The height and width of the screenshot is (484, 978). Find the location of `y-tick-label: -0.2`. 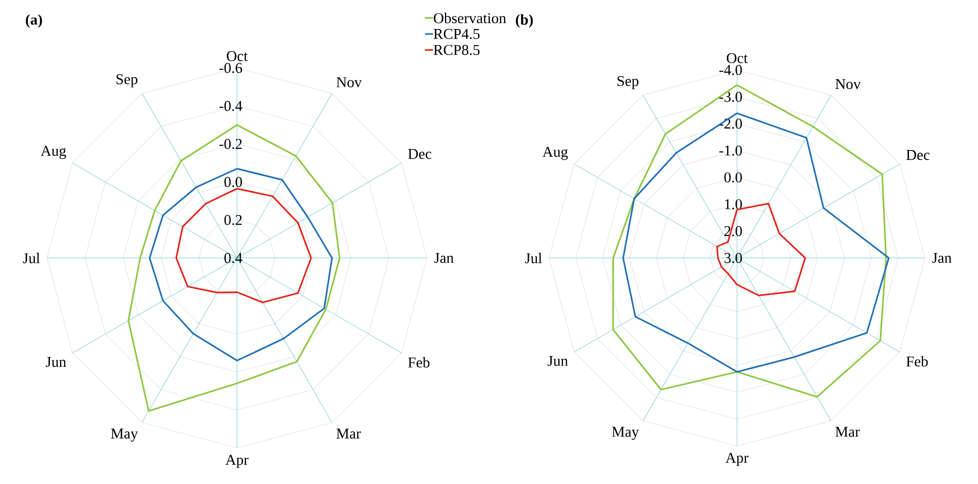

y-tick-label: -0.2 is located at coordinates (230, 144).